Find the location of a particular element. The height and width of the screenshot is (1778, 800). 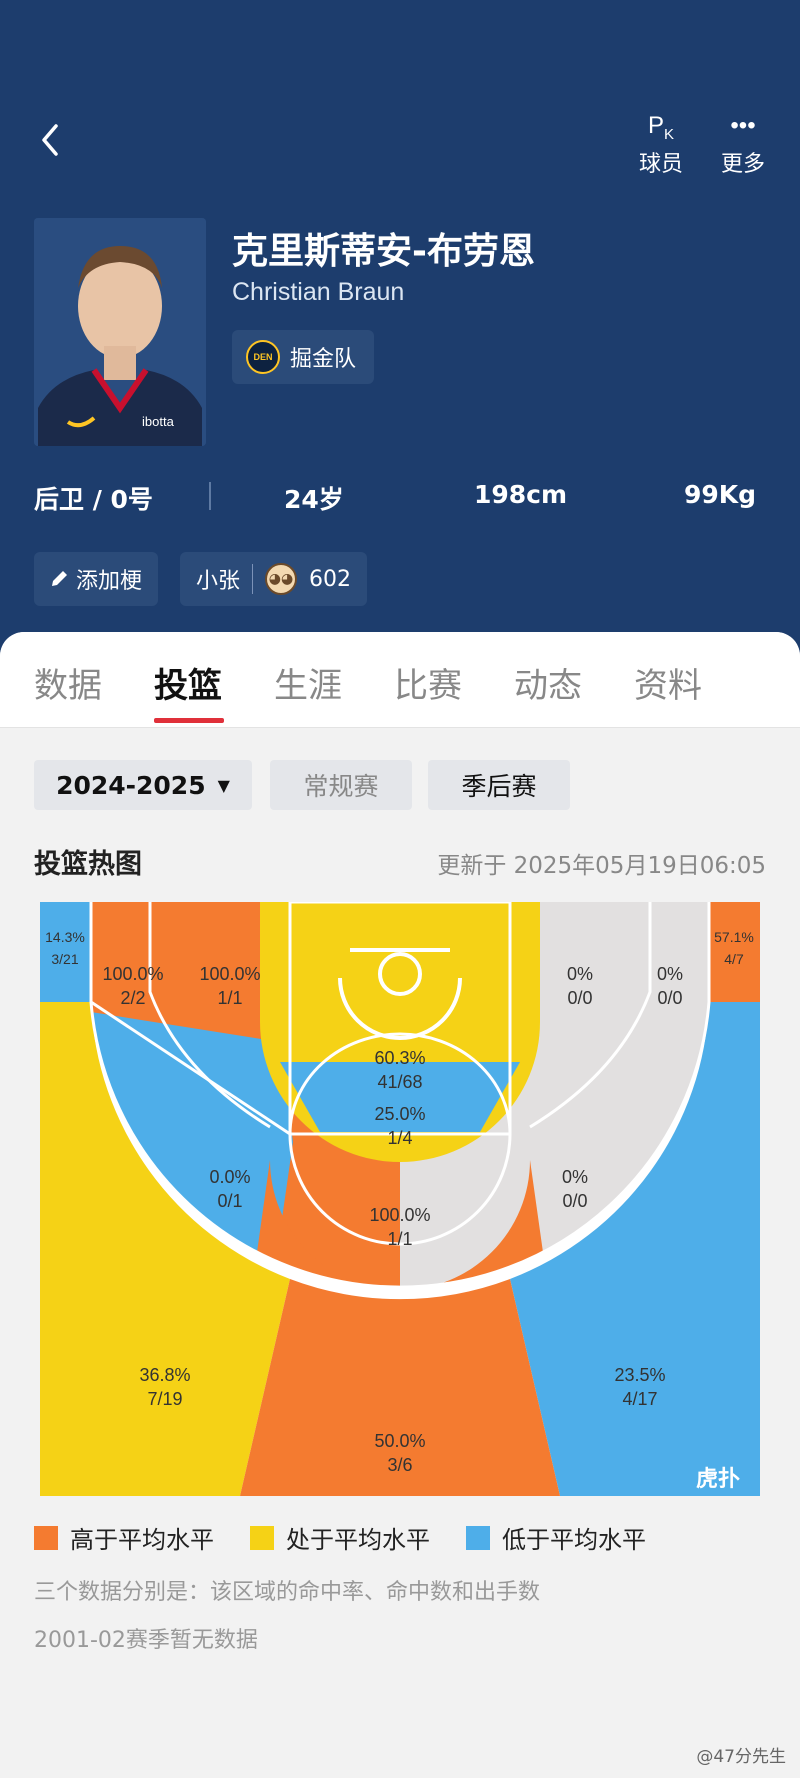

zone-top-3-made: 3/6 is located at coordinates (399, 1465).